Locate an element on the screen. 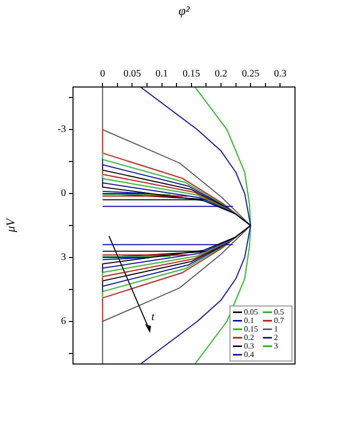  legend-label: 3 is located at coordinates (276, 345).